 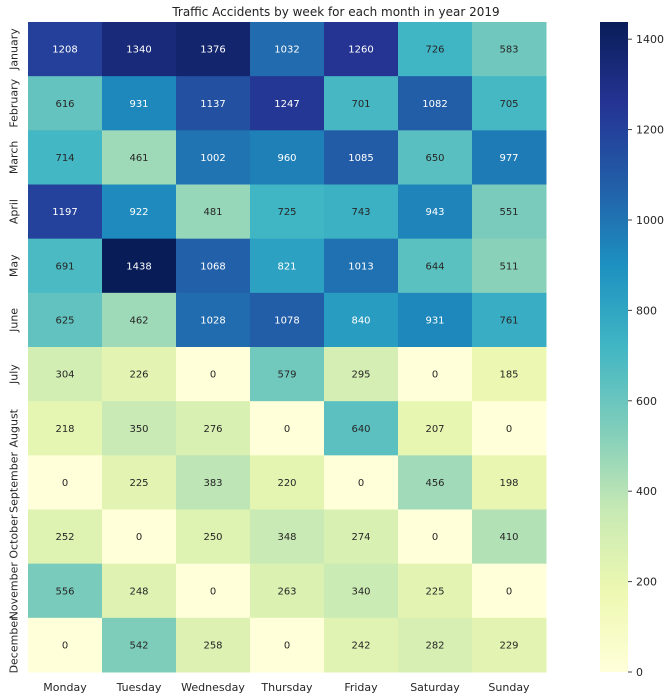 I want to click on cell-value-label: 960, so click(x=286, y=158).